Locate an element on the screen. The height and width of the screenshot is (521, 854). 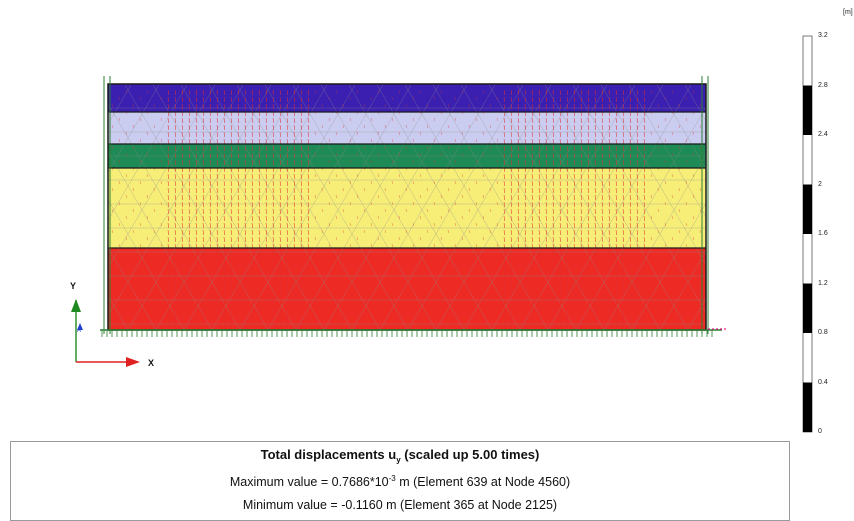
scale-unit-label: [m] is located at coordinates (848, 12).